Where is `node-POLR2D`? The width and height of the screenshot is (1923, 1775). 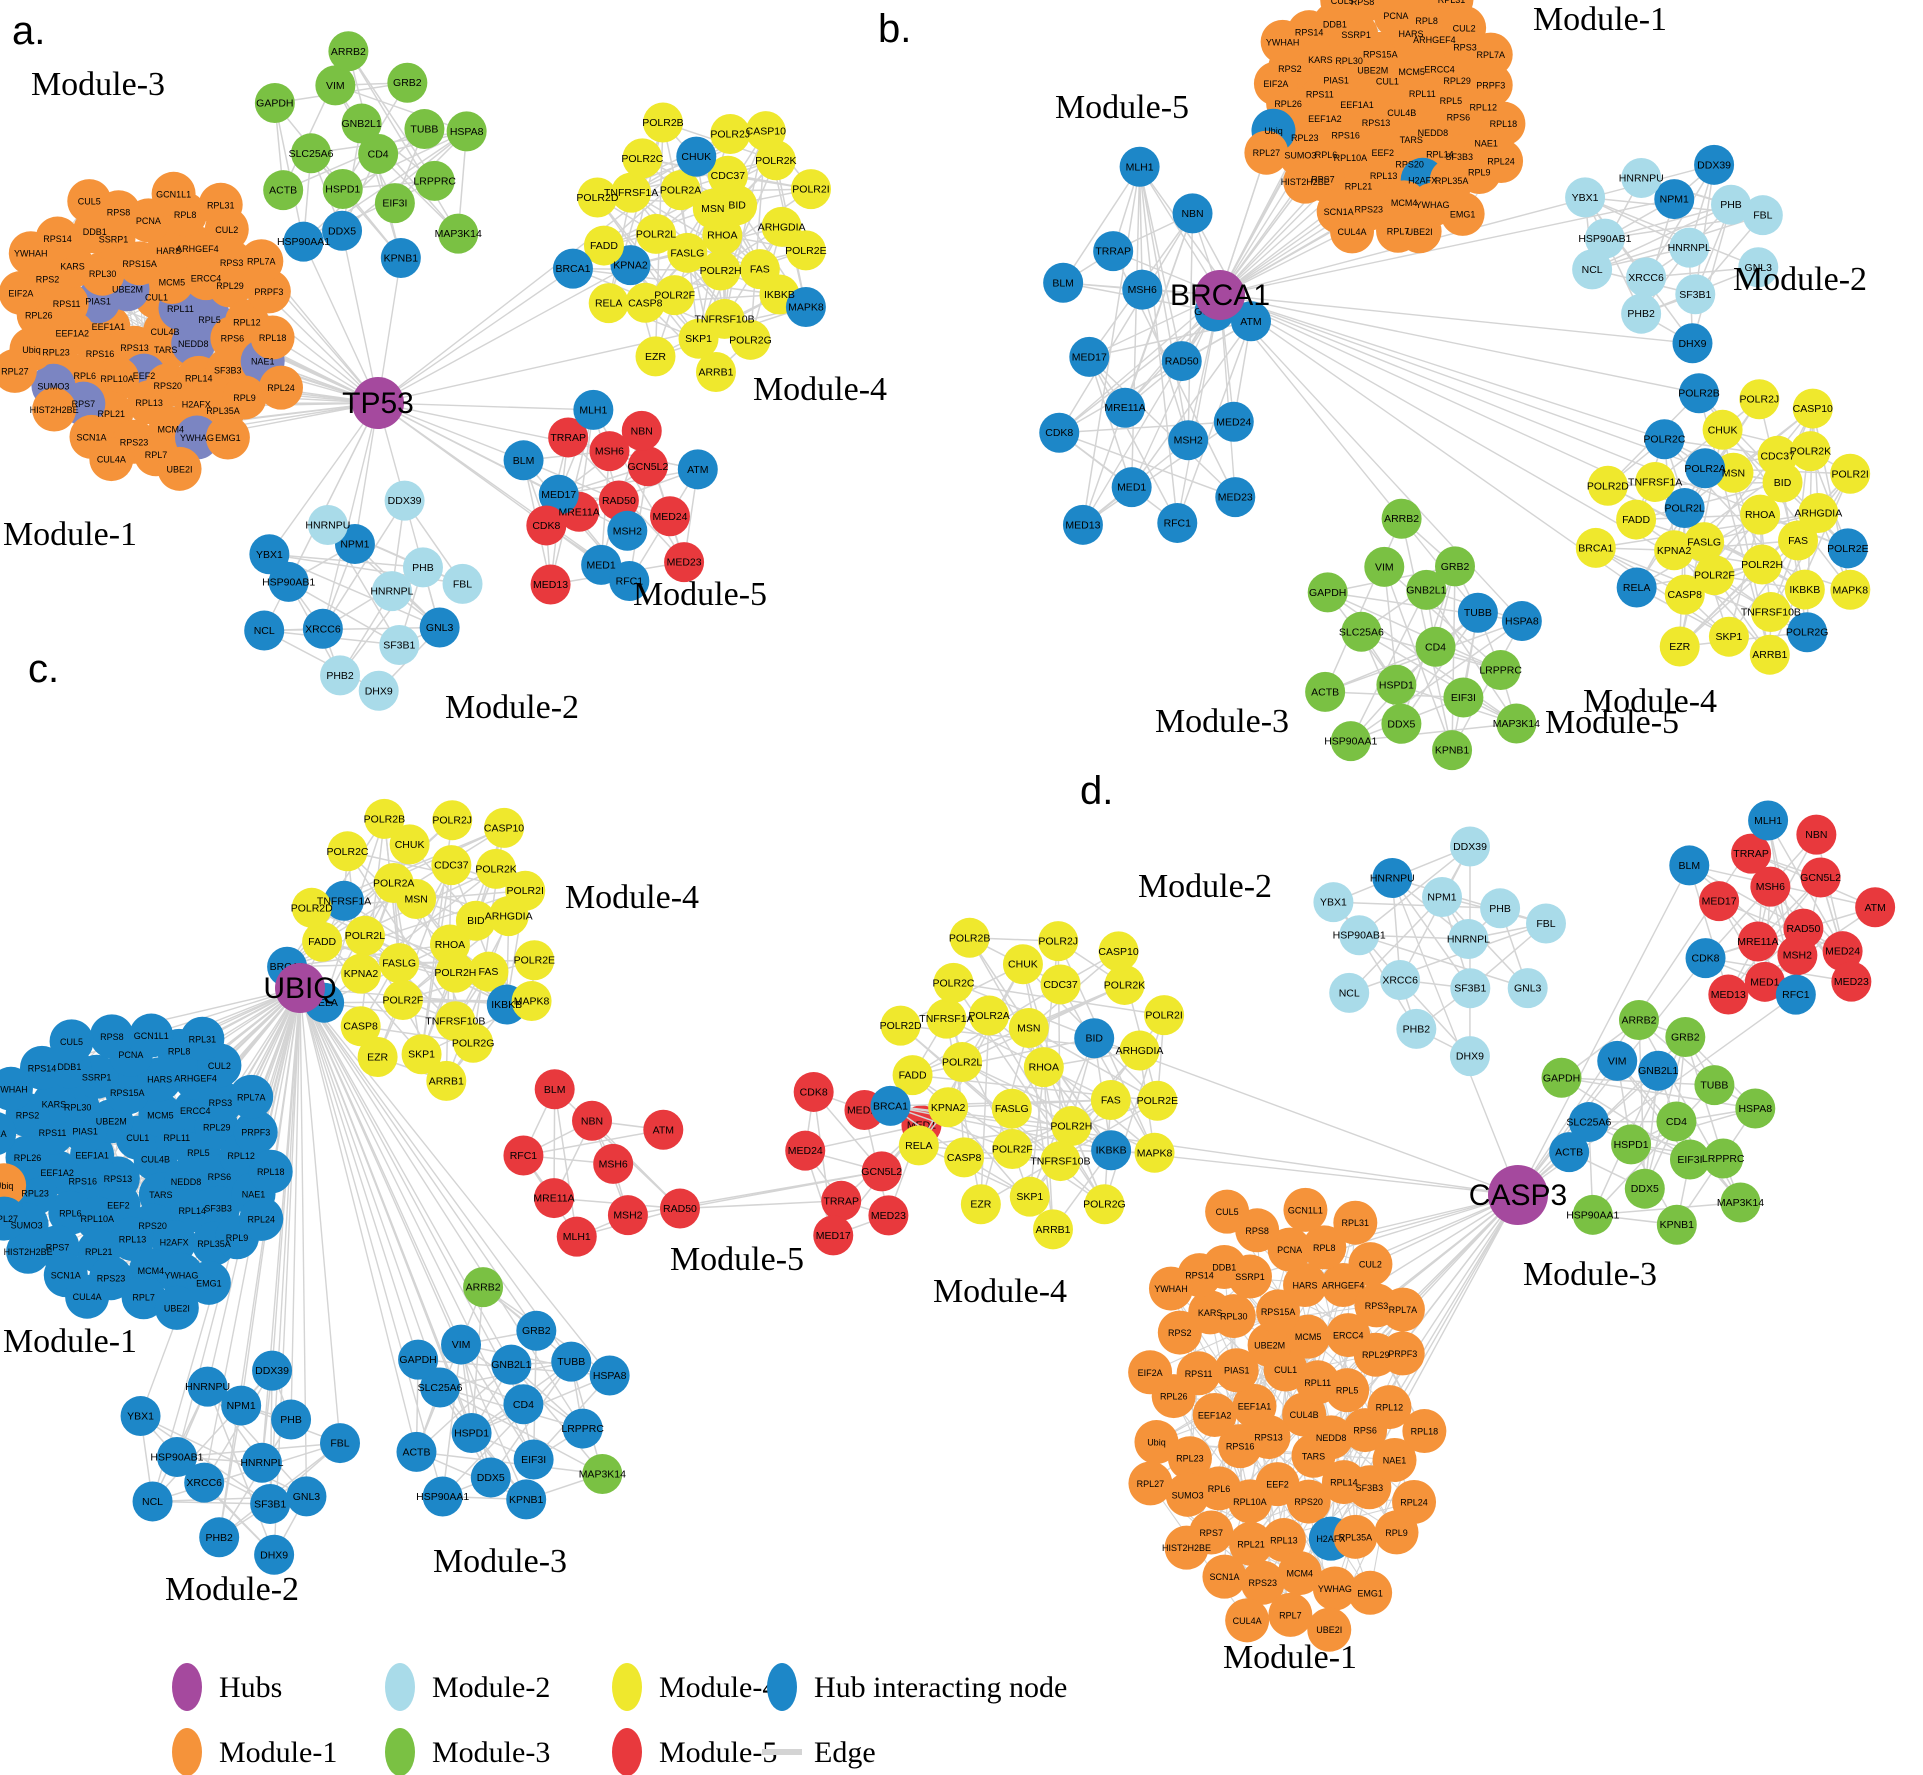
node-POLR2D is located at coordinates (900, 1025).